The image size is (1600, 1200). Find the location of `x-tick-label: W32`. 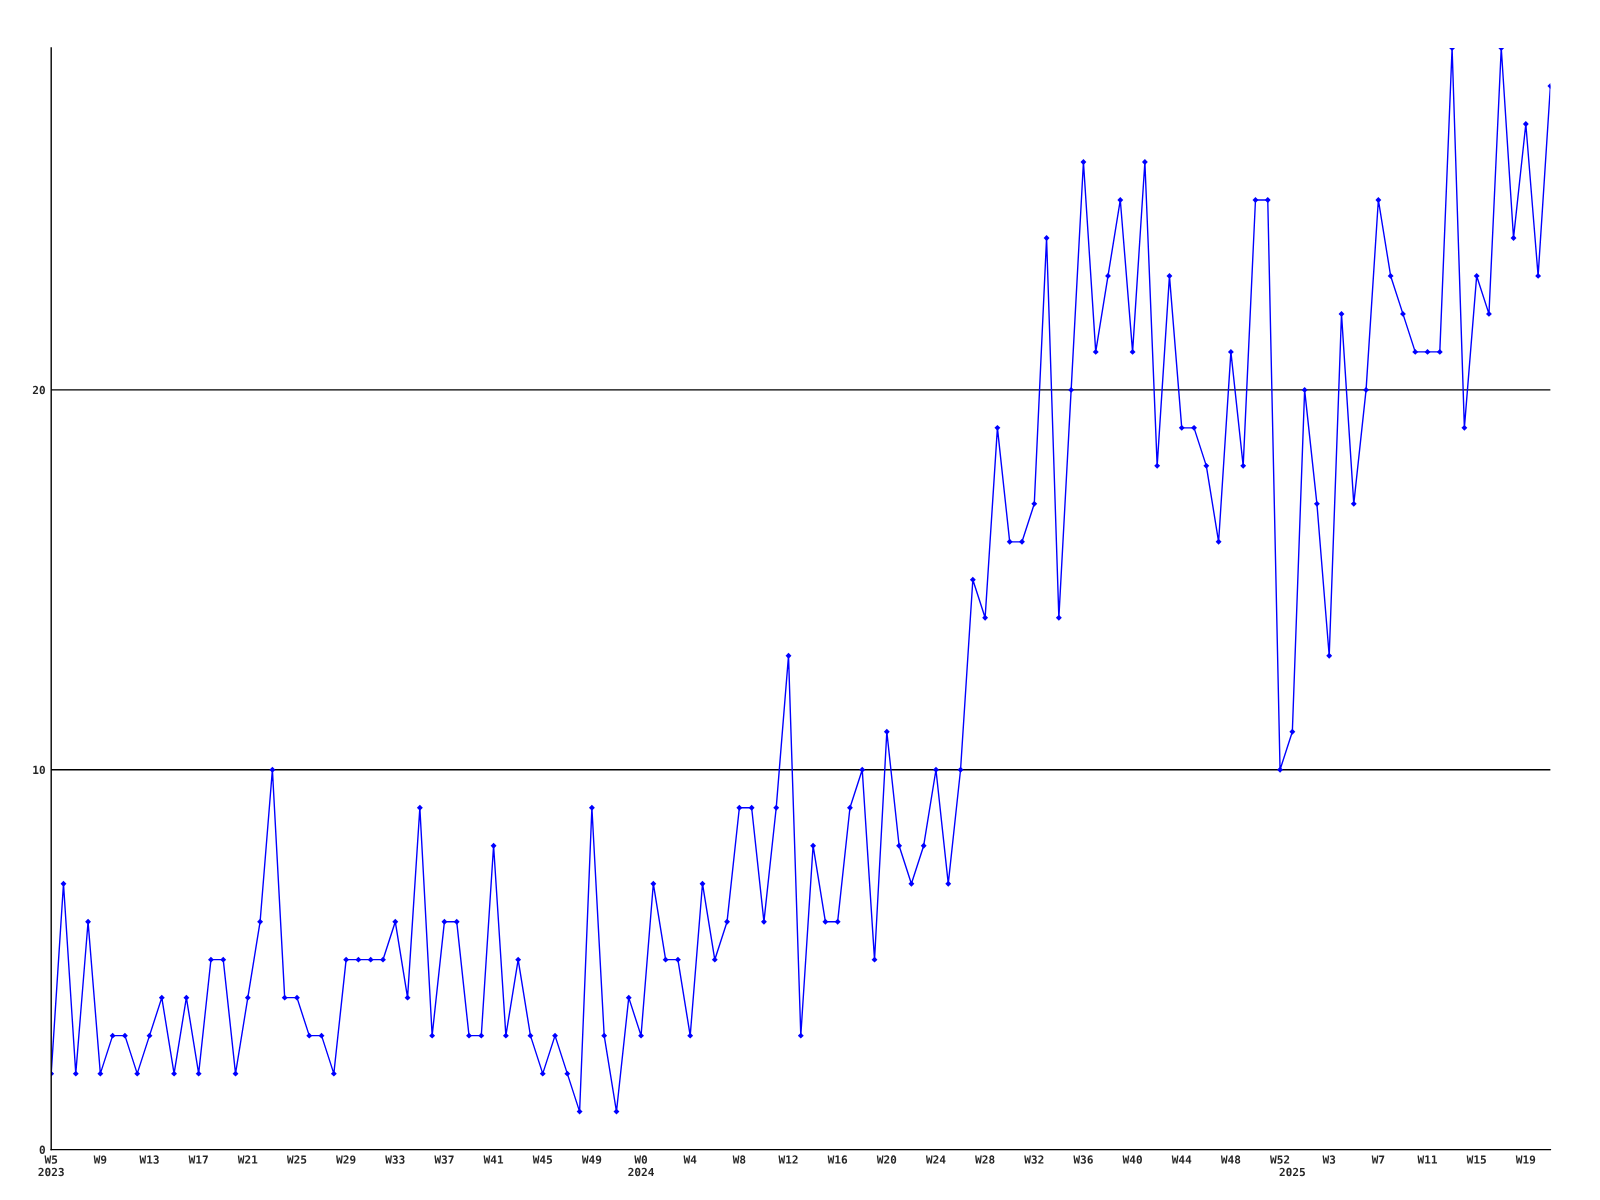

x-tick-label: W32 is located at coordinates (1034, 1159).